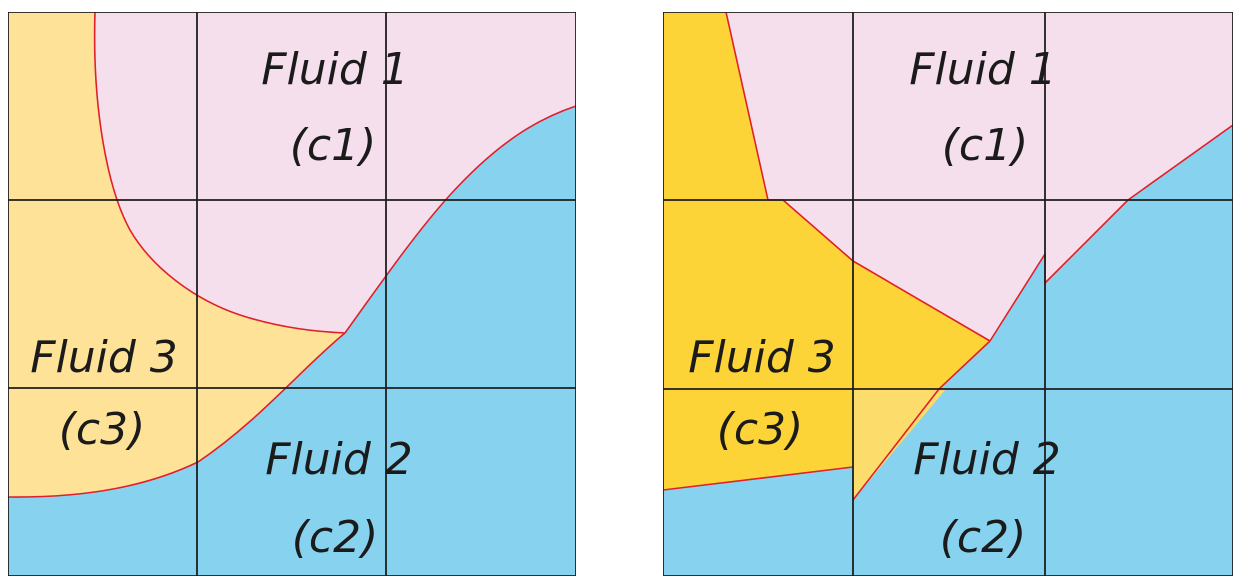 The height and width of the screenshot is (576, 1233). I want to click on right-fluid2-symbol: (c2), so click(983, 537).